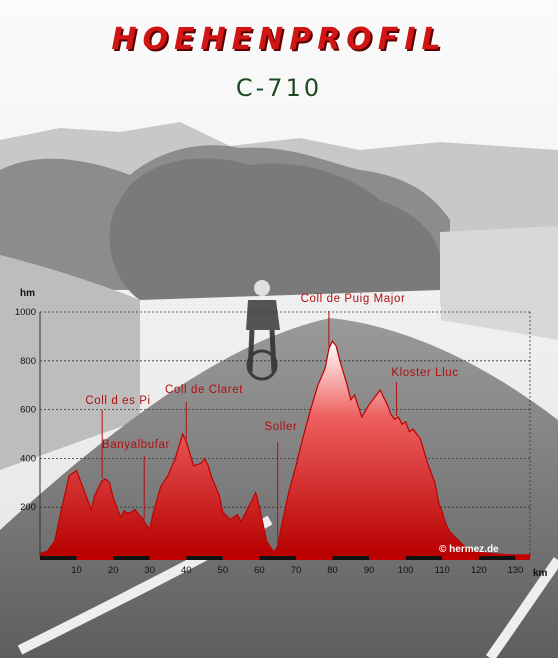 The image size is (558, 658). What do you see at coordinates (424, 373) in the screenshot?
I see `peak-label: Kloster Lluc` at bounding box center [424, 373].